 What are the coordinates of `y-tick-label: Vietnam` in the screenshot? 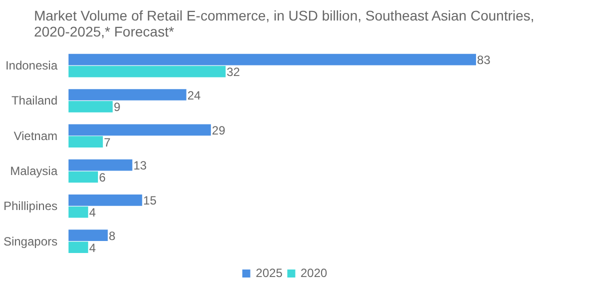 It's located at (36, 135).